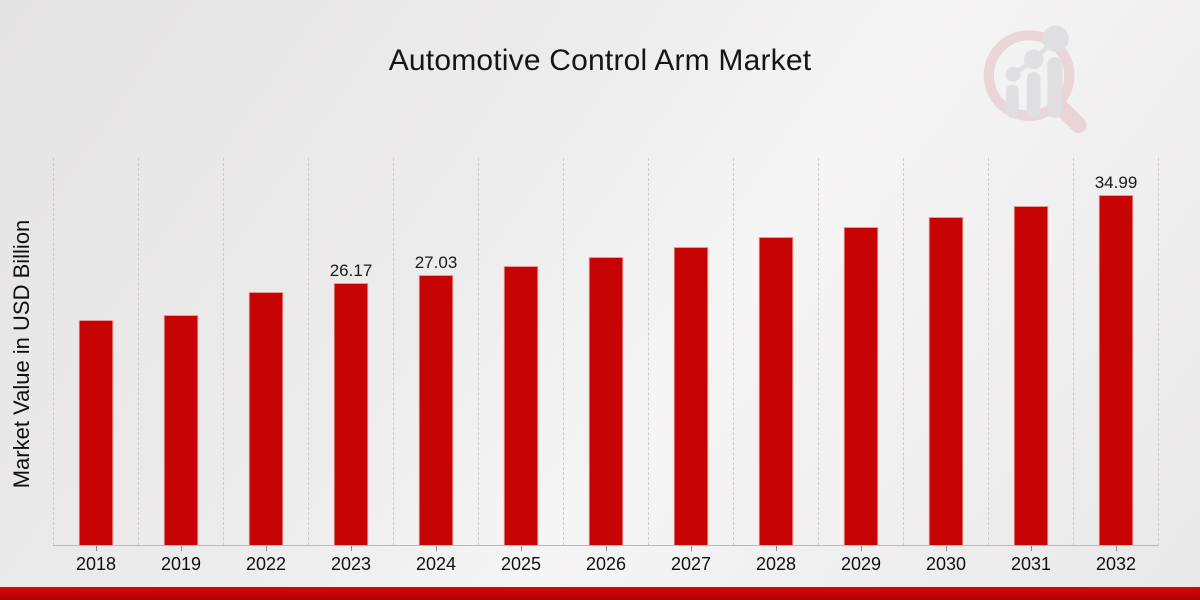  What do you see at coordinates (181, 564) in the screenshot?
I see `x-tick-label: 2019` at bounding box center [181, 564].